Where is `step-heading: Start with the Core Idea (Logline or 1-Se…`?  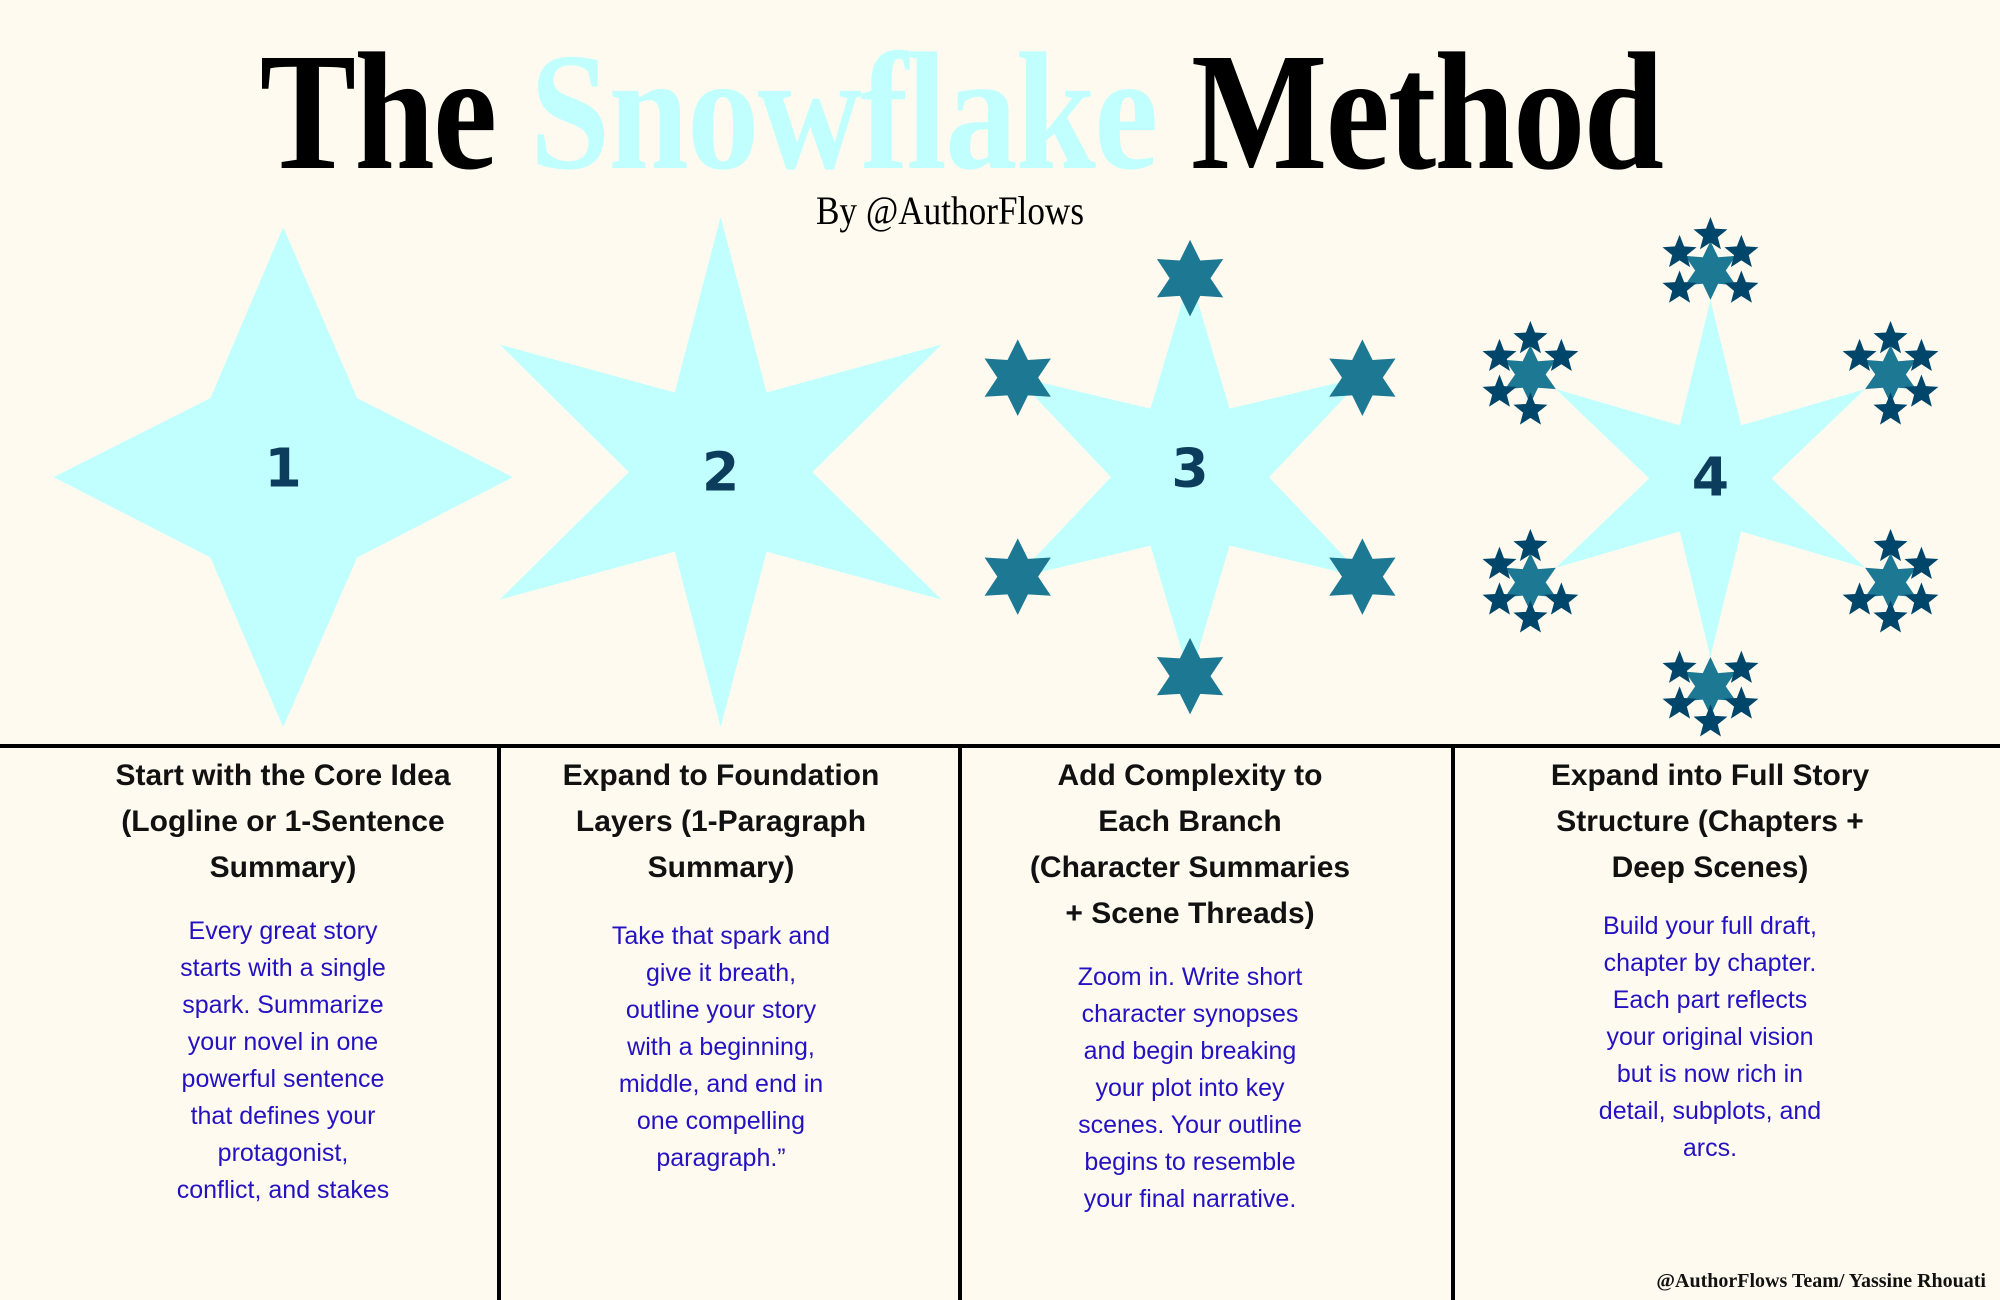
step-heading: Start with the Core Idea (Logline or 1-Se… is located at coordinates (283, 822).